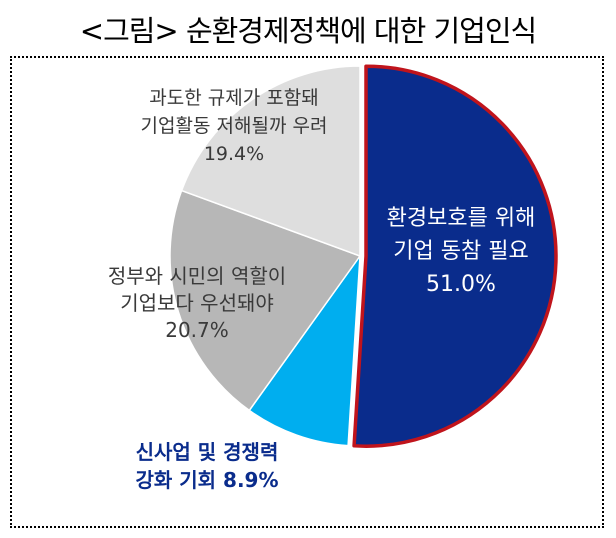 The image size is (616, 538). Describe the element at coordinates (234, 126) in the screenshot. I see `label-regulation-line-2: 기업활동 저해될까 우려` at that location.